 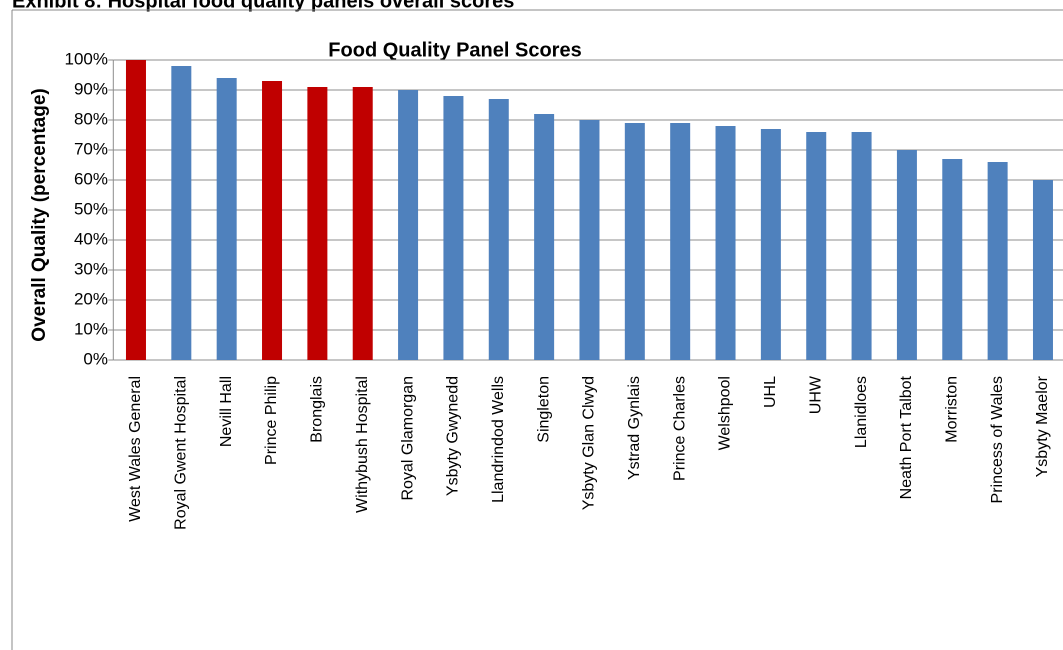 What do you see at coordinates (815, 394) in the screenshot?
I see `x-tick-label: UHW` at bounding box center [815, 394].